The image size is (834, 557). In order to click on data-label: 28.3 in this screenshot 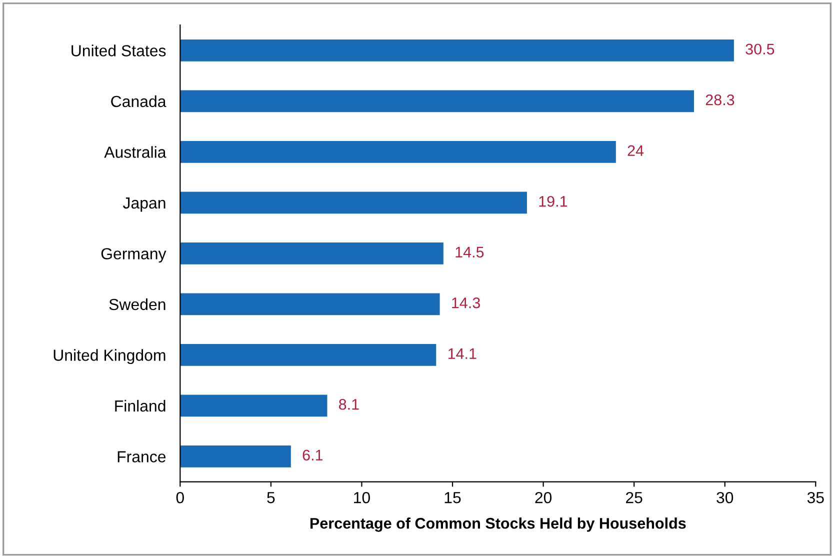, I will do `click(720, 100)`.